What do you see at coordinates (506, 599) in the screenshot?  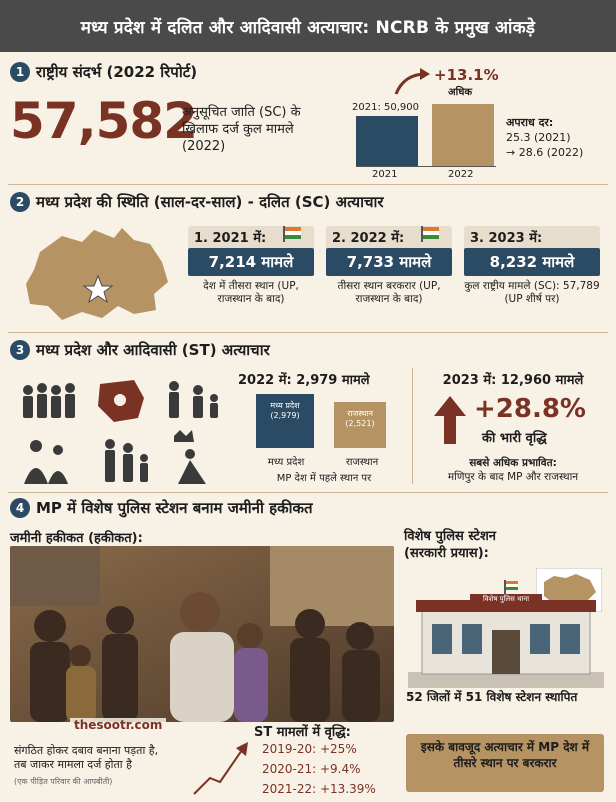 I see `police-board: विशेष पुलिस थाना` at bounding box center [506, 599].